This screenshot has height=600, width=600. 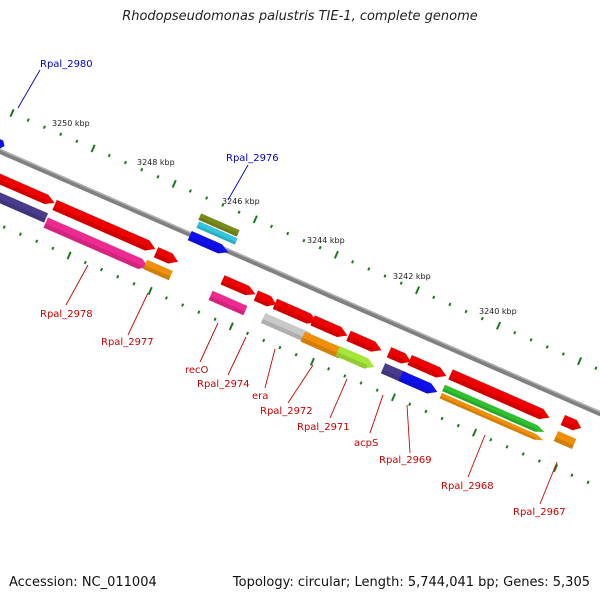 What do you see at coordinates (66, 64) in the screenshot?
I see `gene-label: Rpal_2980` at bounding box center [66, 64].